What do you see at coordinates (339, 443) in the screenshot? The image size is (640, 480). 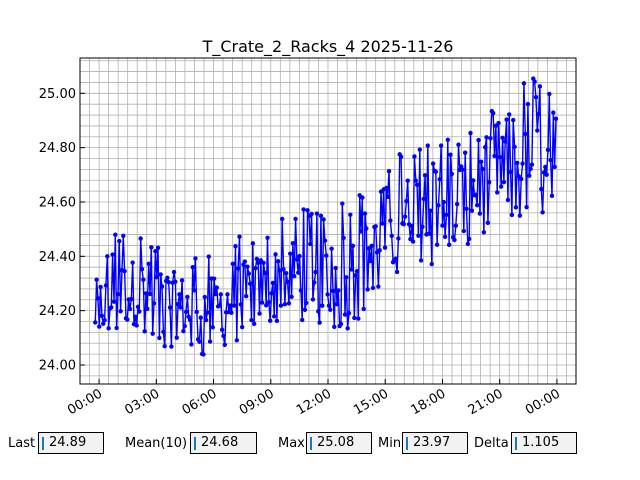 I see `max-field: 25.08` at bounding box center [339, 443].